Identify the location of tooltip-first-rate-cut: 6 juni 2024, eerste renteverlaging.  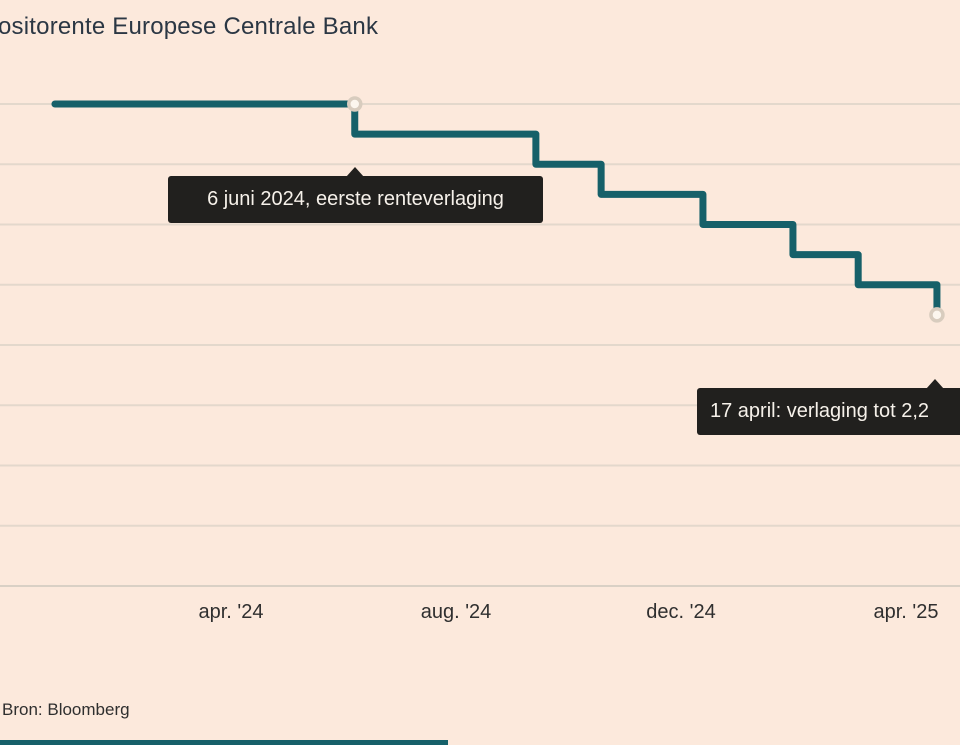
(355, 195).